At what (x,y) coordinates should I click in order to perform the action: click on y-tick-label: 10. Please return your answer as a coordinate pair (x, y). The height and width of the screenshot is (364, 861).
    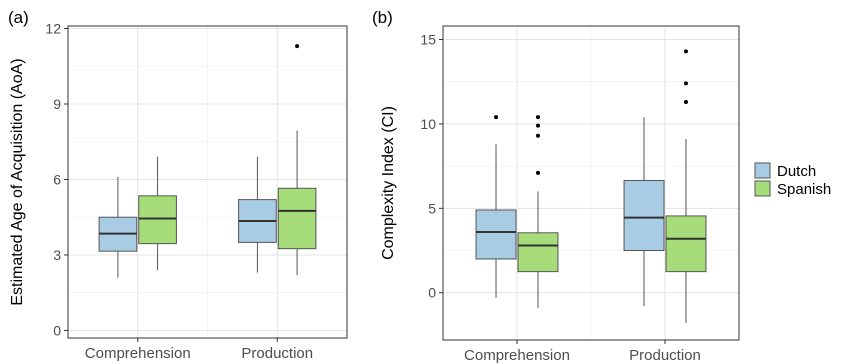
    Looking at the image, I should click on (428, 124).